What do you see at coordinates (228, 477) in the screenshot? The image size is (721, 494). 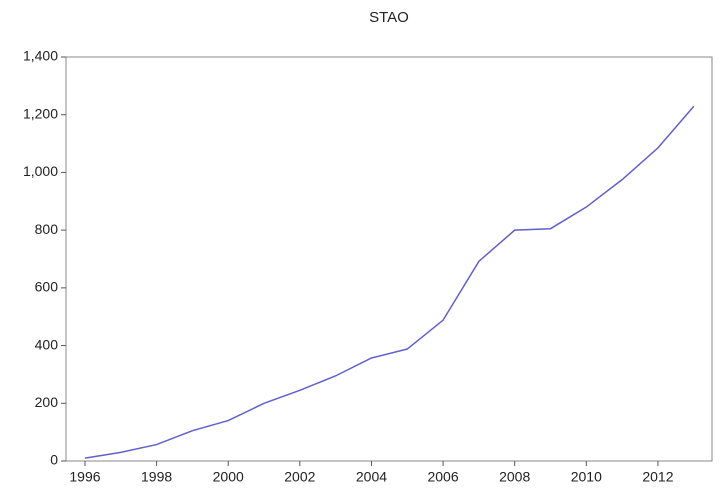 I see `x-tick-label: 2000` at bounding box center [228, 477].